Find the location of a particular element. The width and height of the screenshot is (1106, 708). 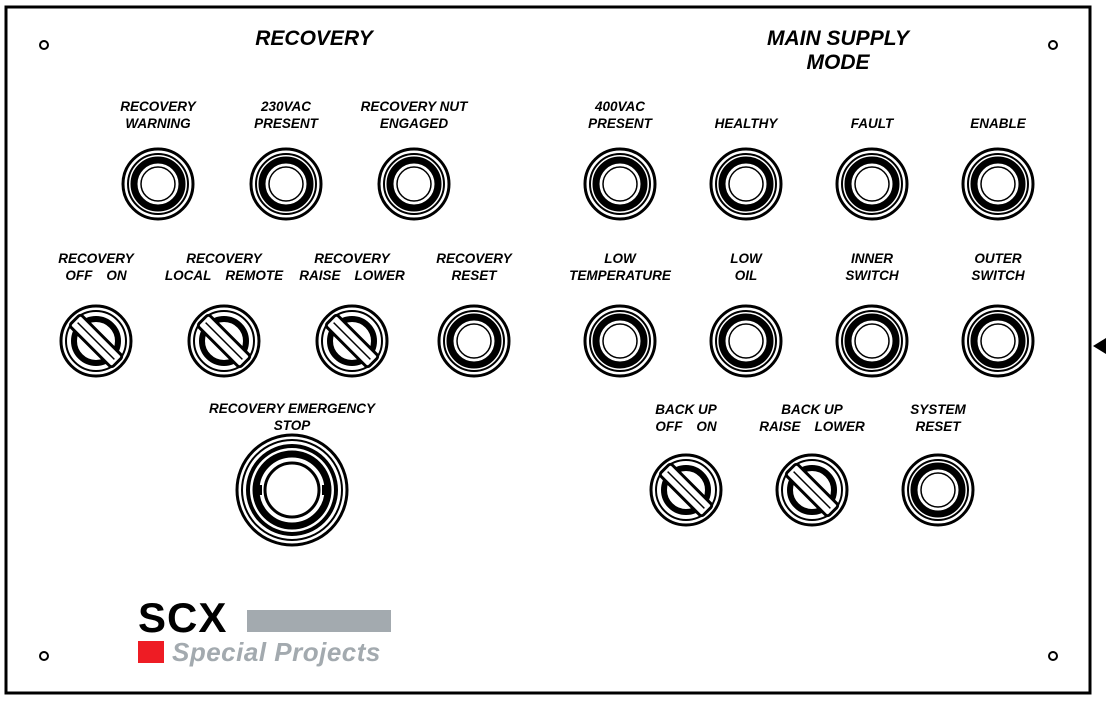

recovery-local-remote-switch is located at coordinates (224, 341).